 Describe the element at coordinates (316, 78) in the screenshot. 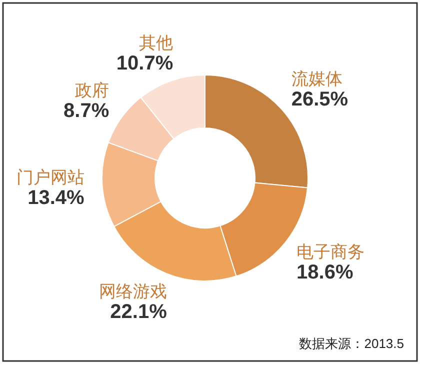

I see `slice-label: 流媒体` at that location.